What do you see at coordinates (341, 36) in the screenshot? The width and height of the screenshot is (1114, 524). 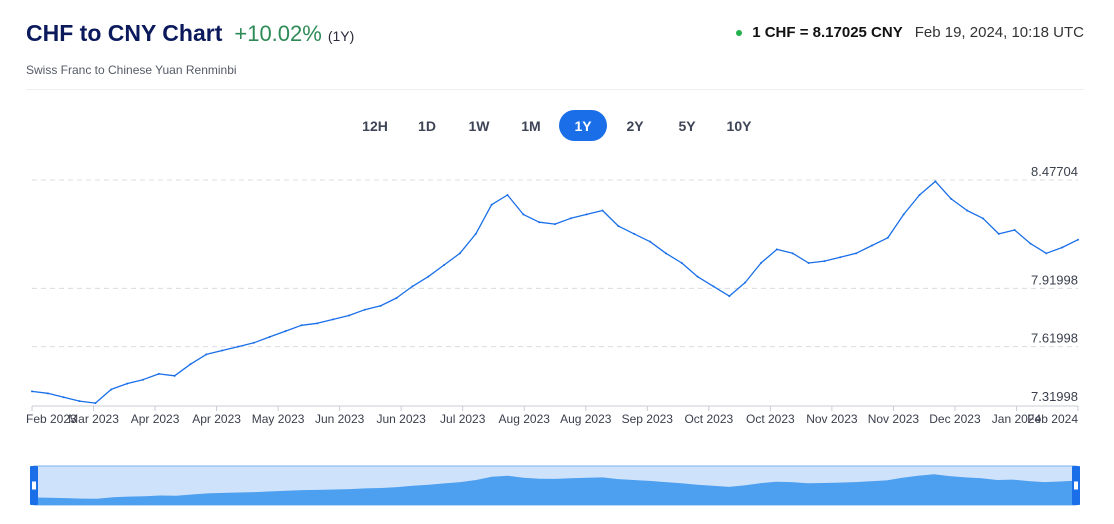 I see `change-period: (1Y)` at bounding box center [341, 36].